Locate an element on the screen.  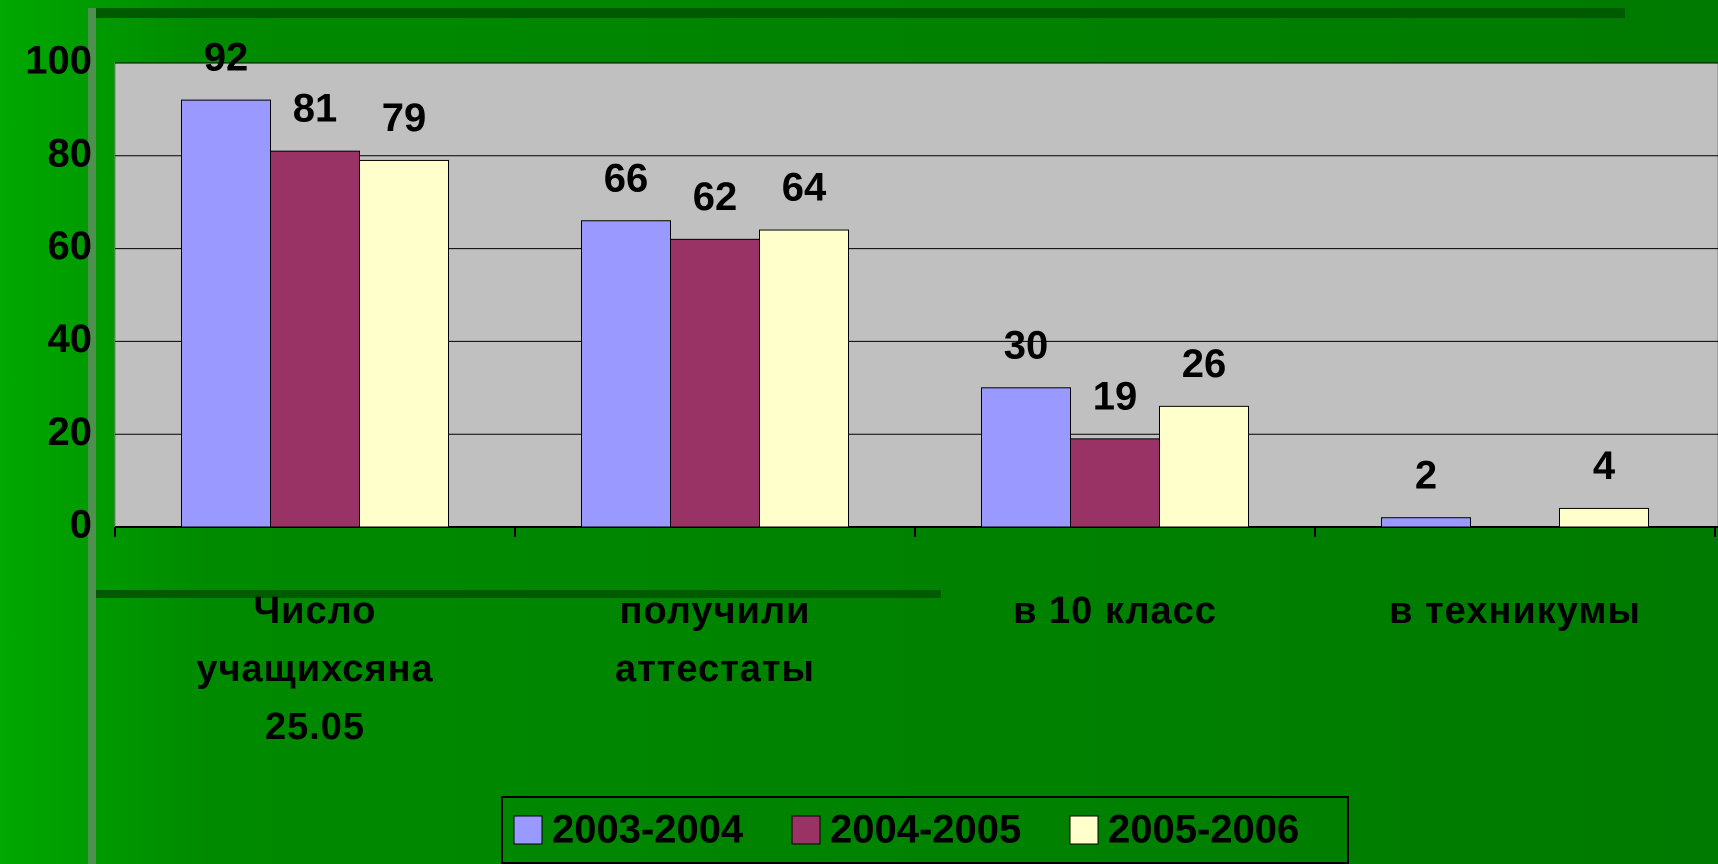
y-tick-label: 100 is located at coordinates (58, 61).